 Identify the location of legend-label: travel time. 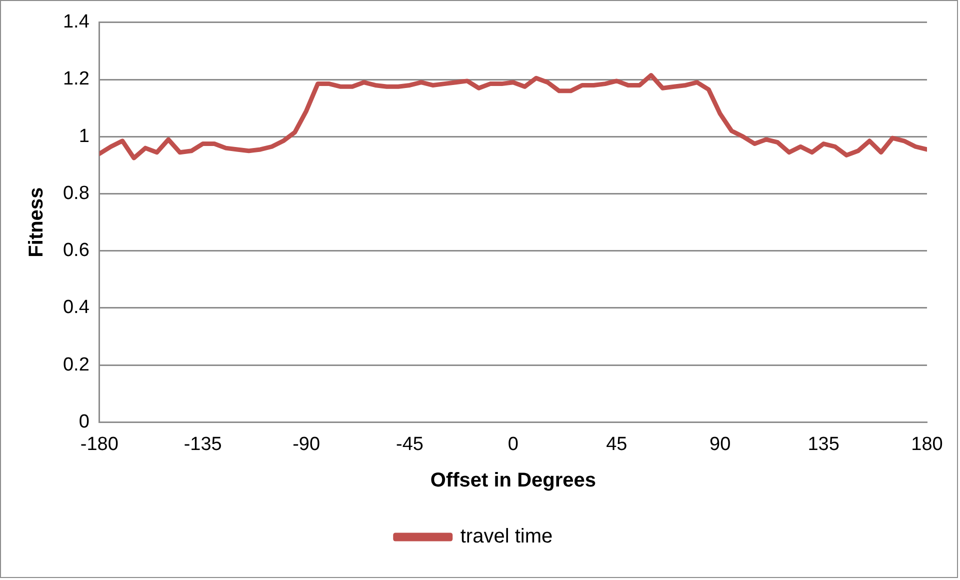
(506, 537).